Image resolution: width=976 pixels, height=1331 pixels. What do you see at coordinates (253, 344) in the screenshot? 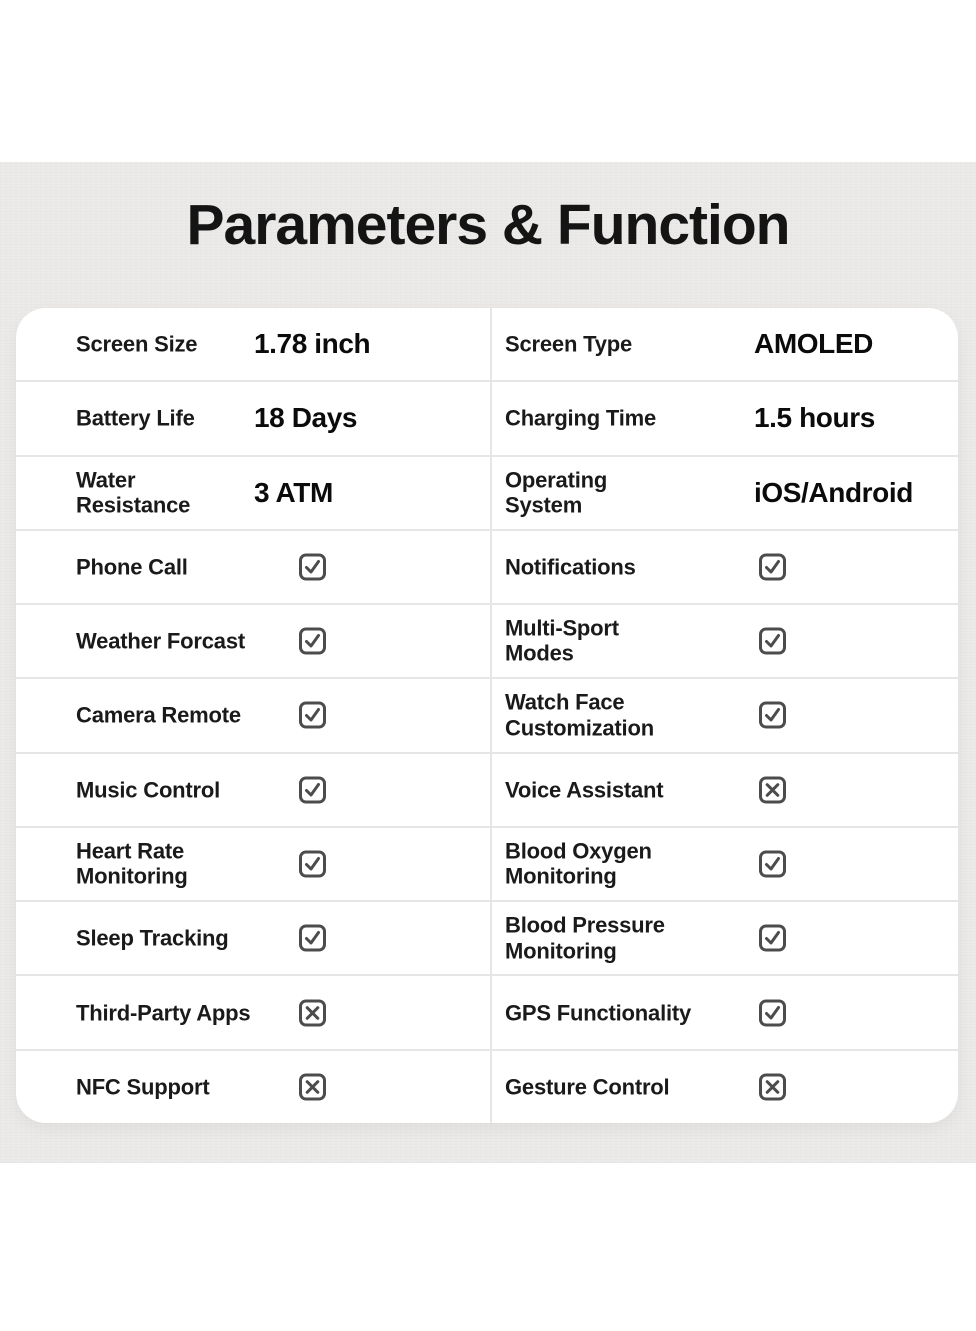
I see `spec-cell: Screen Size 1.78 inch` at bounding box center [253, 344].